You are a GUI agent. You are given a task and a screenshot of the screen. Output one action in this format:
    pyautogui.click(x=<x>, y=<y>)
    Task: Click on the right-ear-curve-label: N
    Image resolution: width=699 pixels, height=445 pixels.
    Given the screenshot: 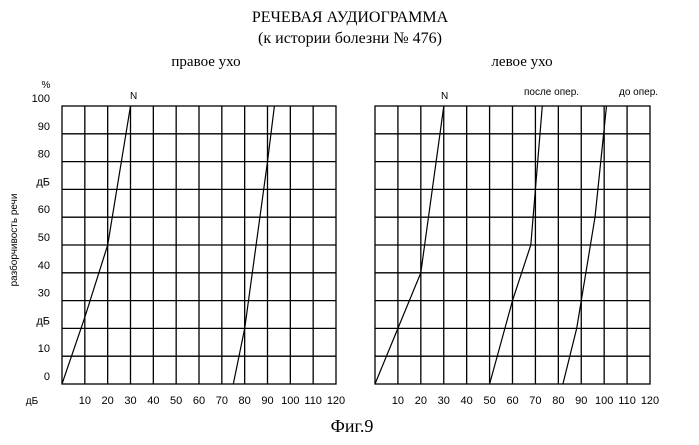 What is the action you would take?
    pyautogui.click(x=133, y=96)
    